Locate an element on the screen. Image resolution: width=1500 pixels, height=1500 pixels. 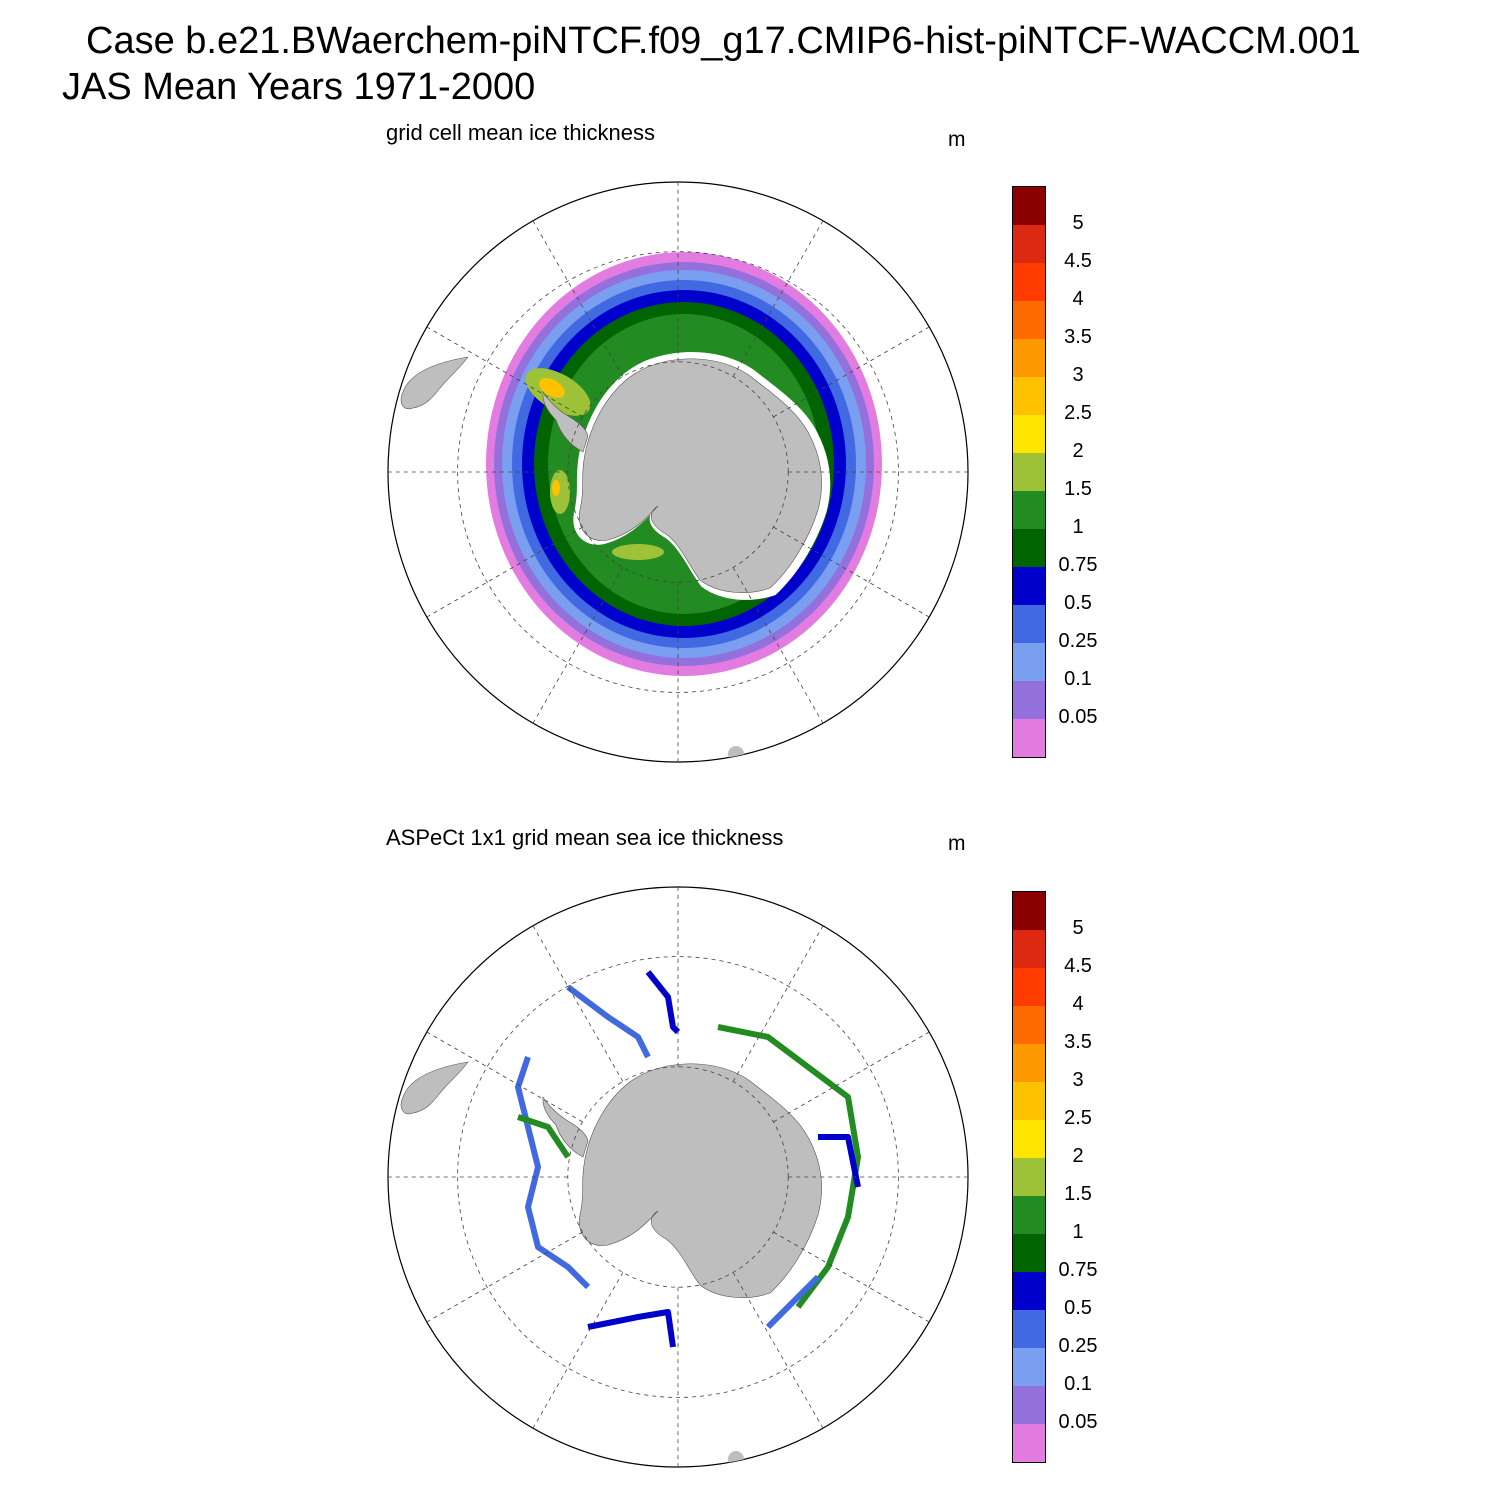
panel1-title: grid cell mean ice thickness is located at coordinates (521, 132).